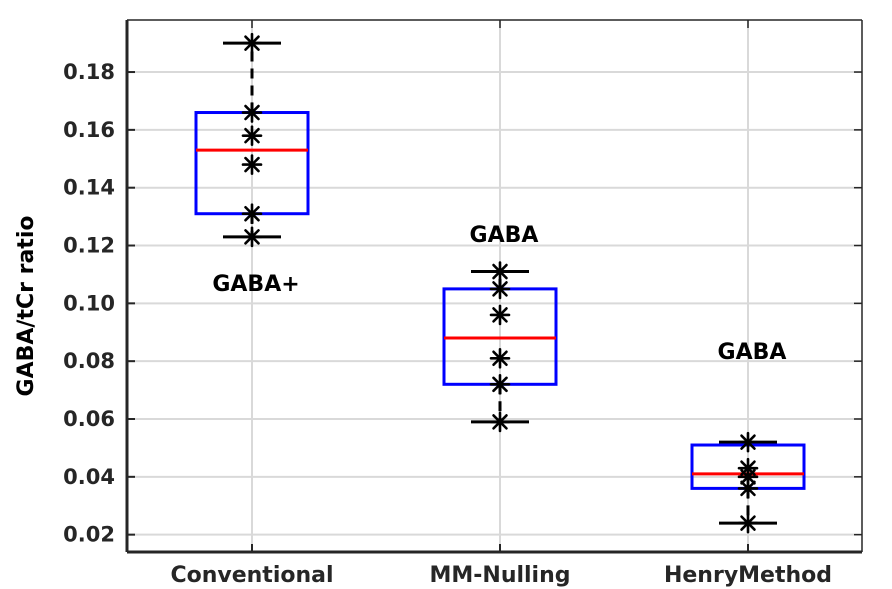  I want to click on box-group-henrymethod, so click(748, 482).